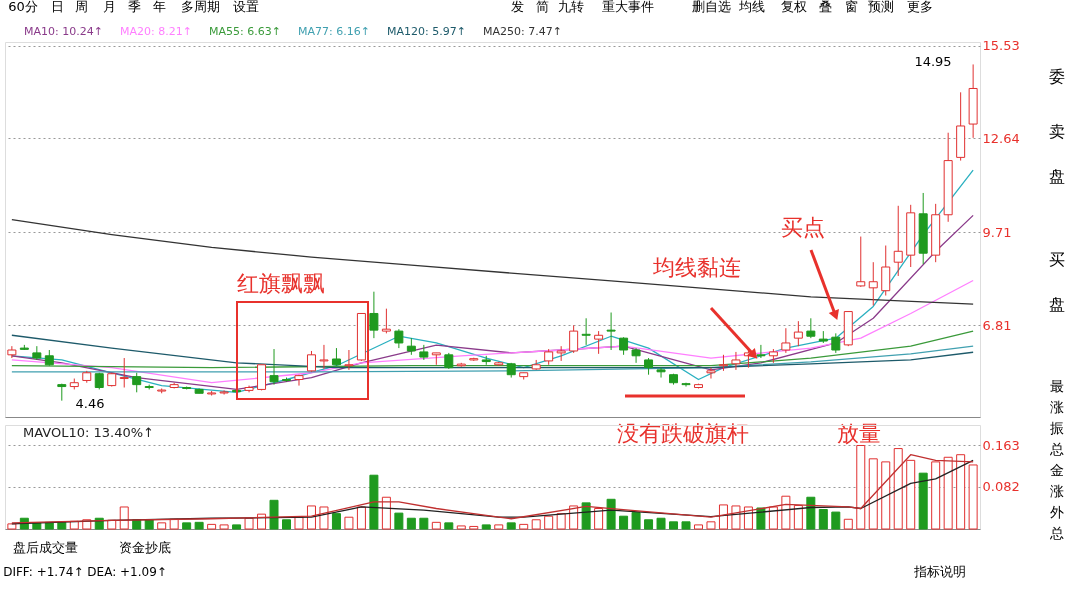  I want to click on annotation: 14.95, so click(933, 61).